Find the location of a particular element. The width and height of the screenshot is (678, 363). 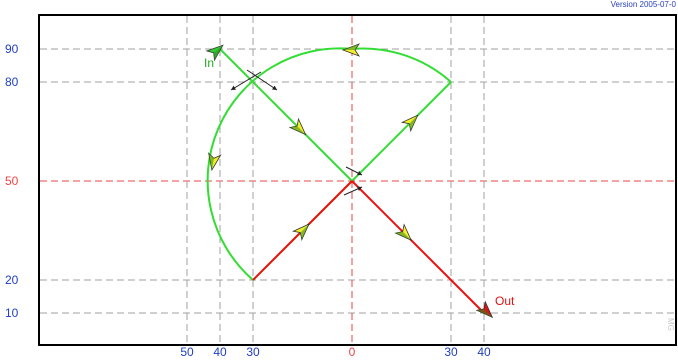

out-marker-icon is located at coordinates (484, 309).